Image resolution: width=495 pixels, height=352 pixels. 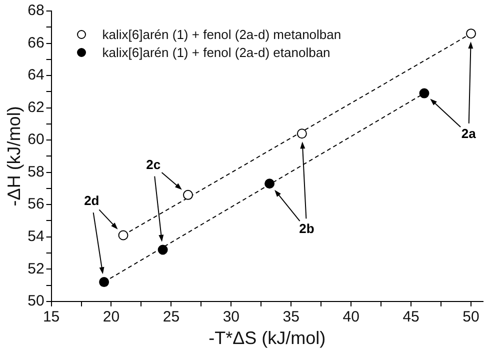 What do you see at coordinates (111, 317) in the screenshot?
I see `x-tick-label: 20` at bounding box center [111, 317].